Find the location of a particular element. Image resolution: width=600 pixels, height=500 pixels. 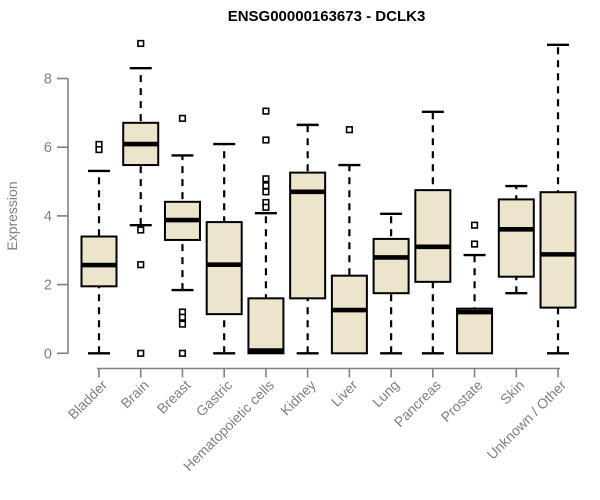

x-category-label: Kidney is located at coordinates (298, 398).